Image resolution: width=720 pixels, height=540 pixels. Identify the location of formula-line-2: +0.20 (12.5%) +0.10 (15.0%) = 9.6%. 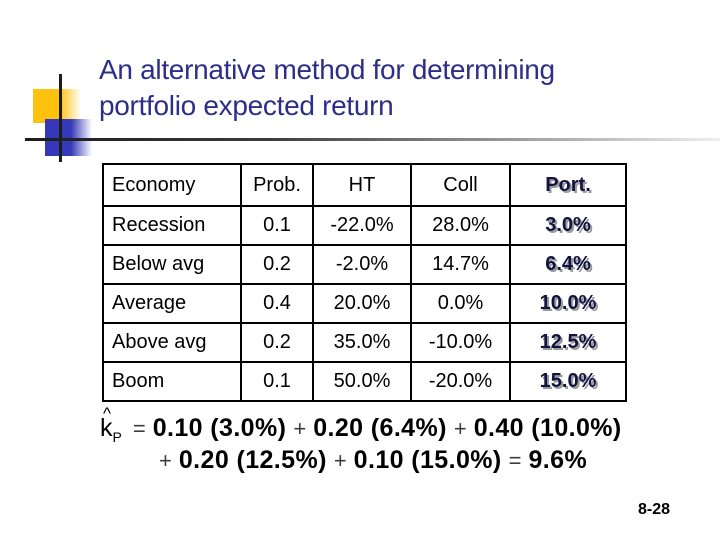
(387, 460).